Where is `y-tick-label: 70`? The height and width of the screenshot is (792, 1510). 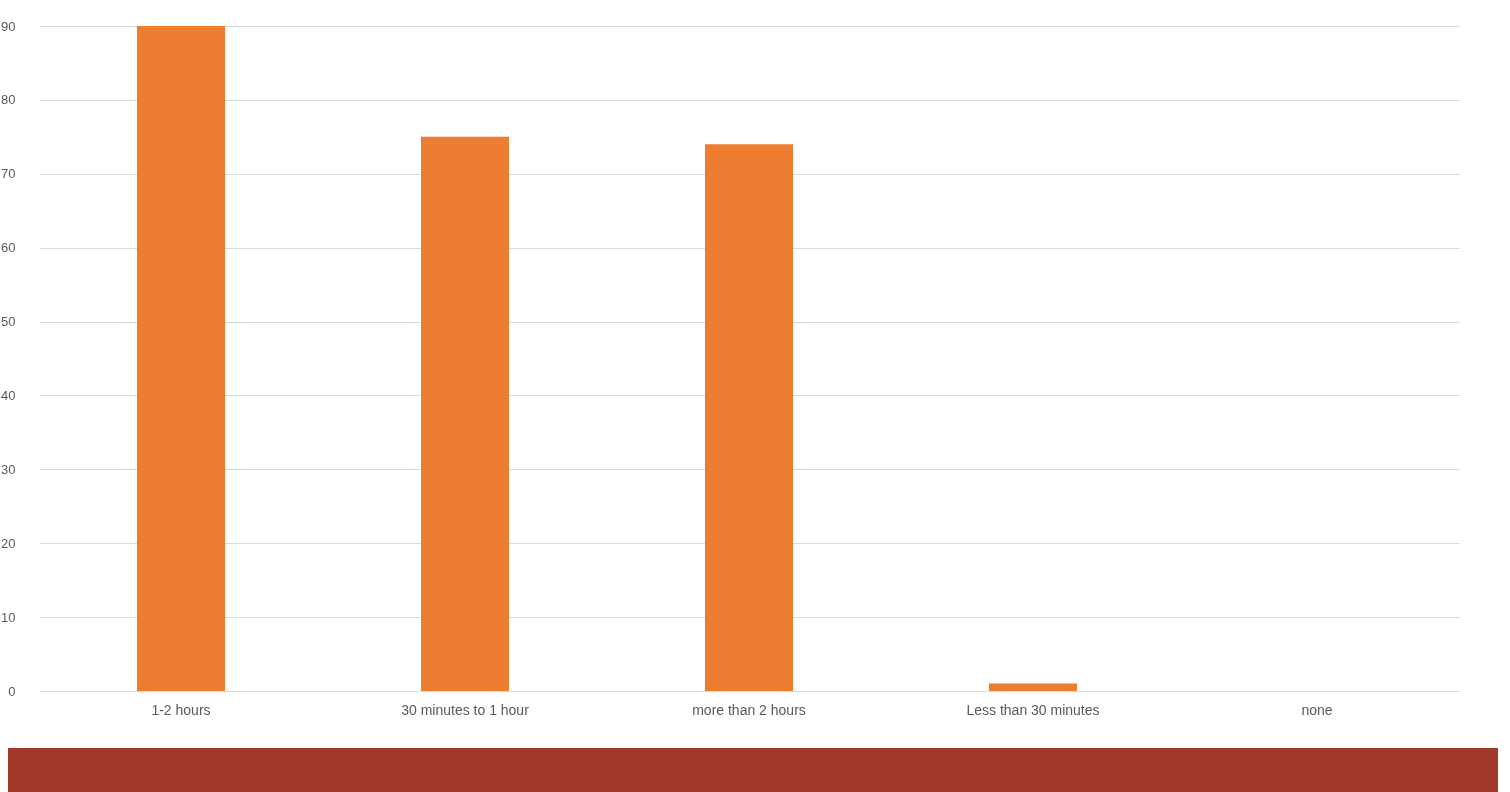
y-tick-label: 70 is located at coordinates (8, 174).